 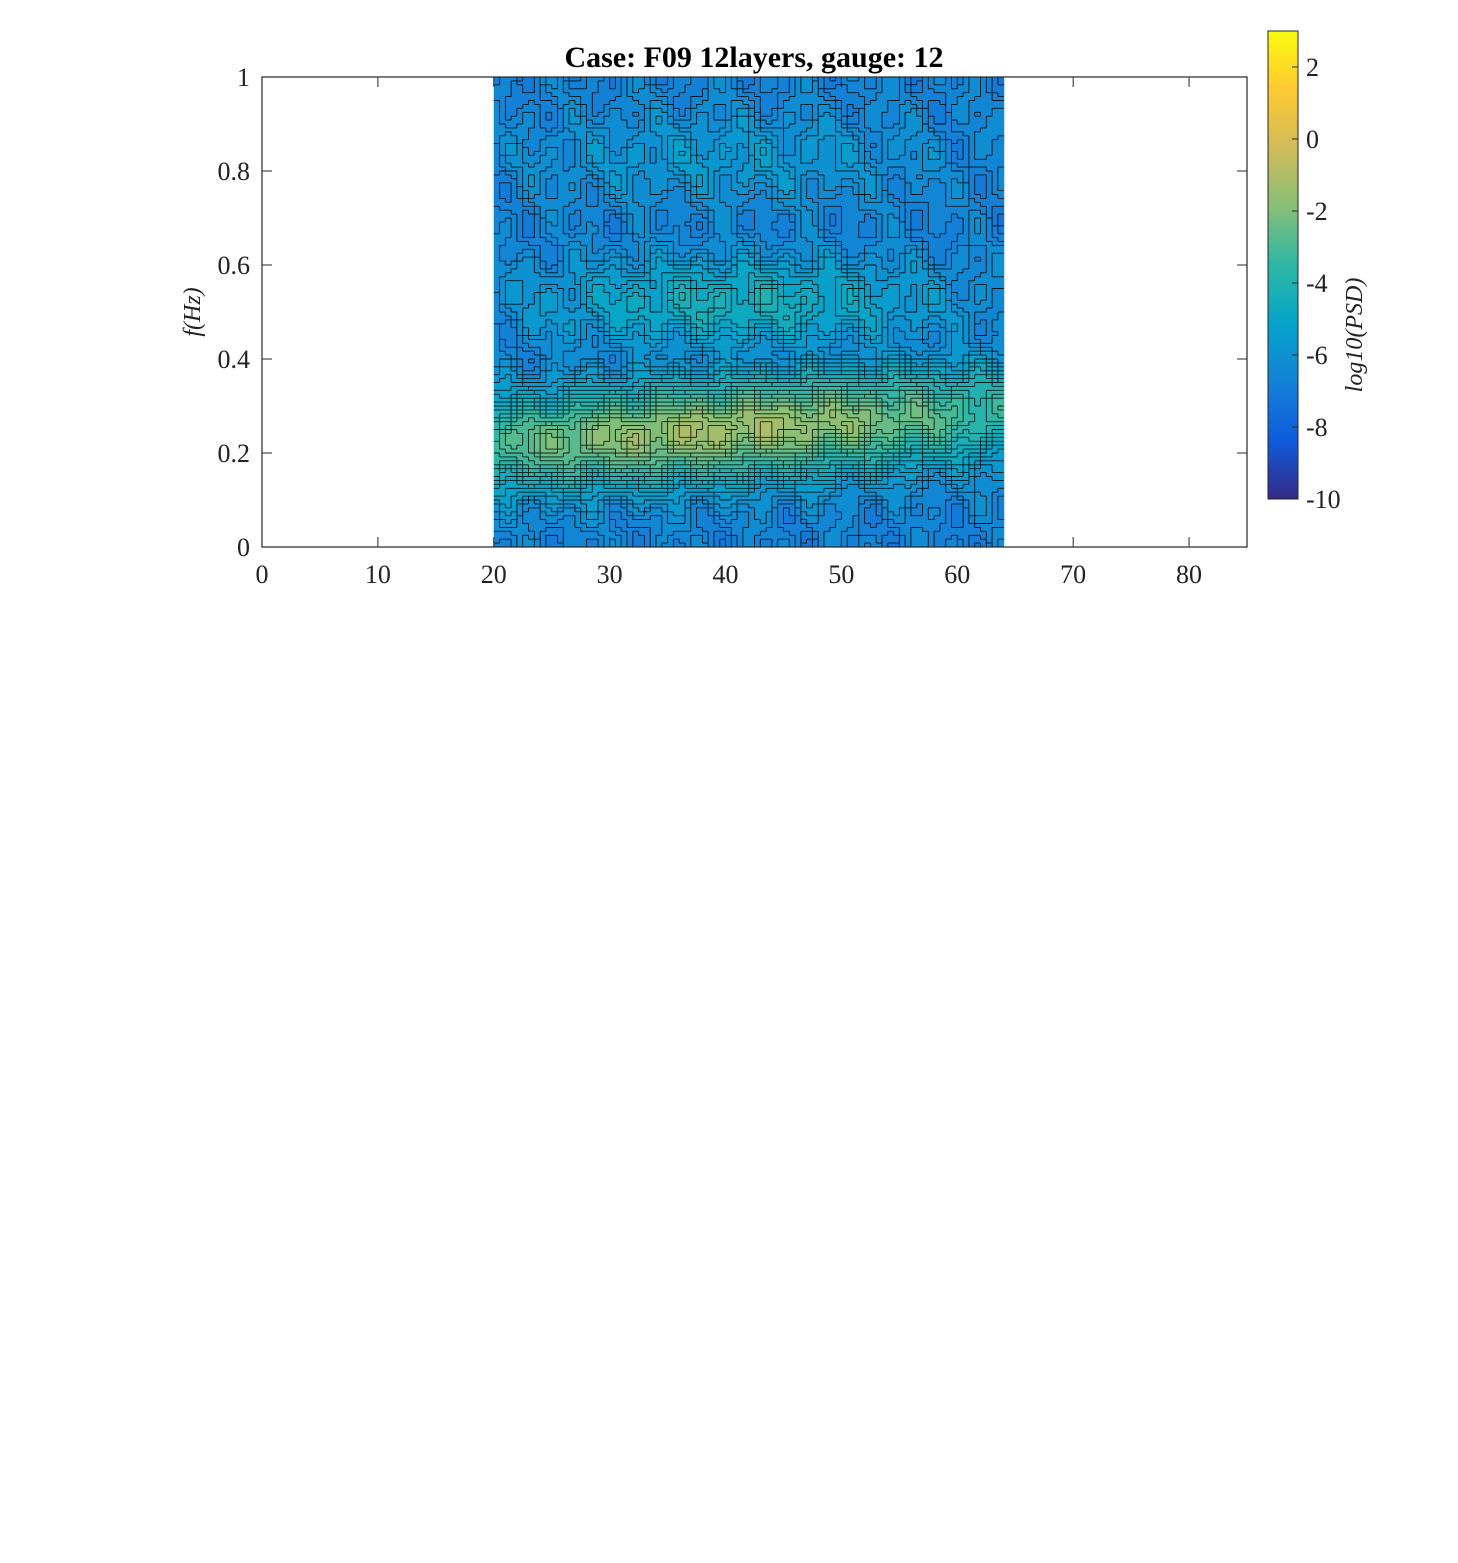 What do you see at coordinates (234, 265) in the screenshot?
I see `y-tick-label: 0.6` at bounding box center [234, 265].